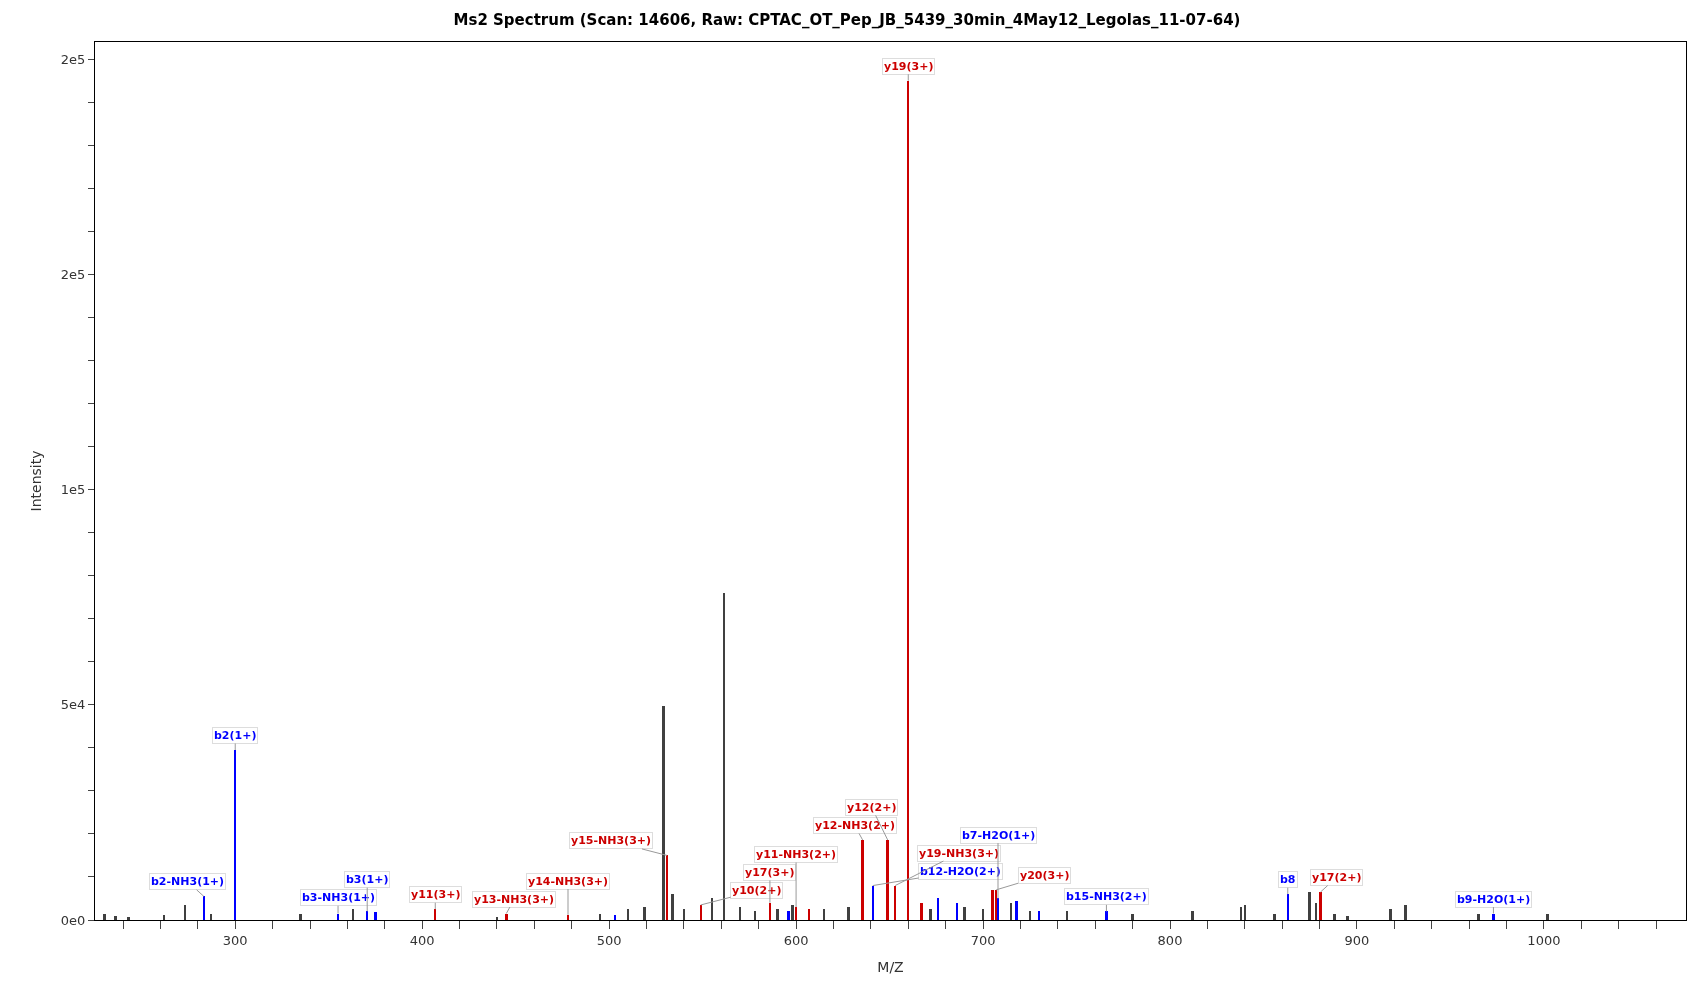 Image resolution: width=1694 pixels, height=995 pixels. I want to click on x-tick-label: 700, so click(983, 940).